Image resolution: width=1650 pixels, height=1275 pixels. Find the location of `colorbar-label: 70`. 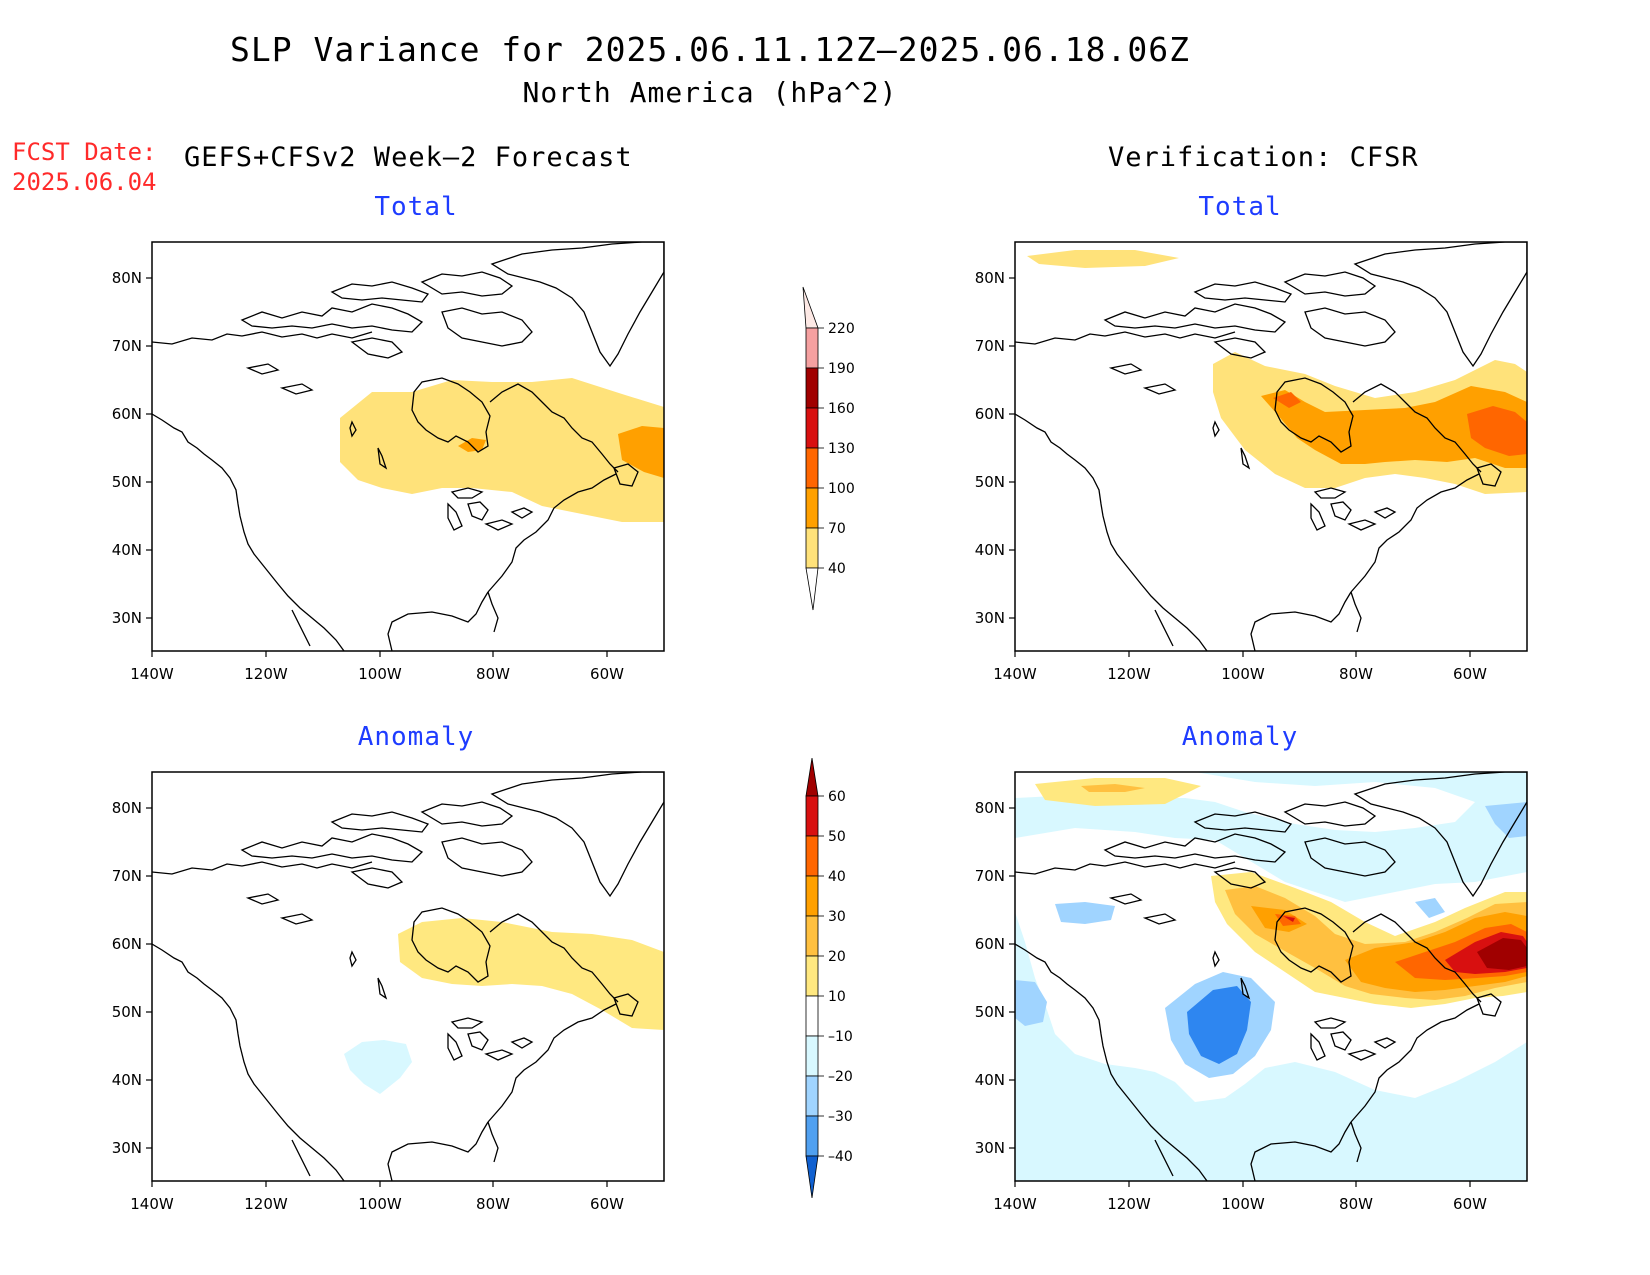

colorbar-label: 70 is located at coordinates (837, 529).